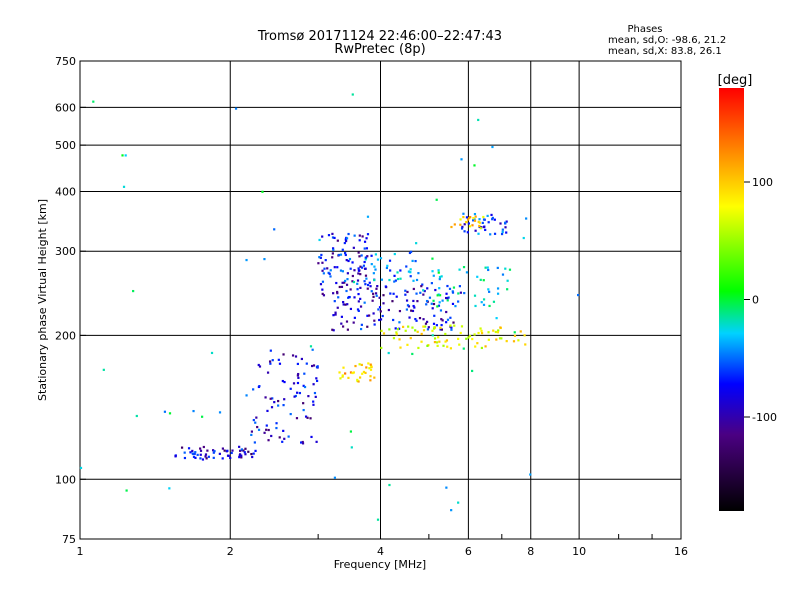  What do you see at coordinates (468, 551) in the screenshot?
I see `x-tick-label: 6` at bounding box center [468, 551].